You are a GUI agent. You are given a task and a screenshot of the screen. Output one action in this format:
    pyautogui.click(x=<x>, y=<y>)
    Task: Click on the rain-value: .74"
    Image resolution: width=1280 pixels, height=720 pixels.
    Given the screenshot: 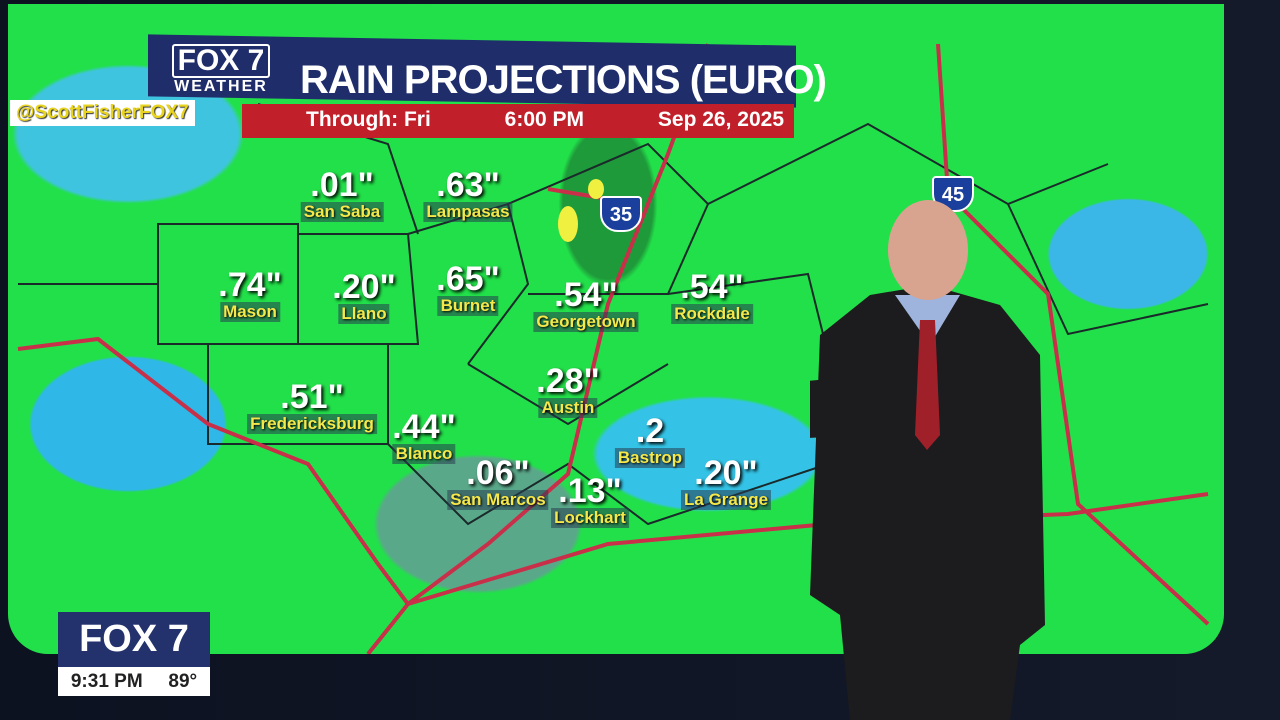 What is the action you would take?
    pyautogui.click(x=250, y=285)
    